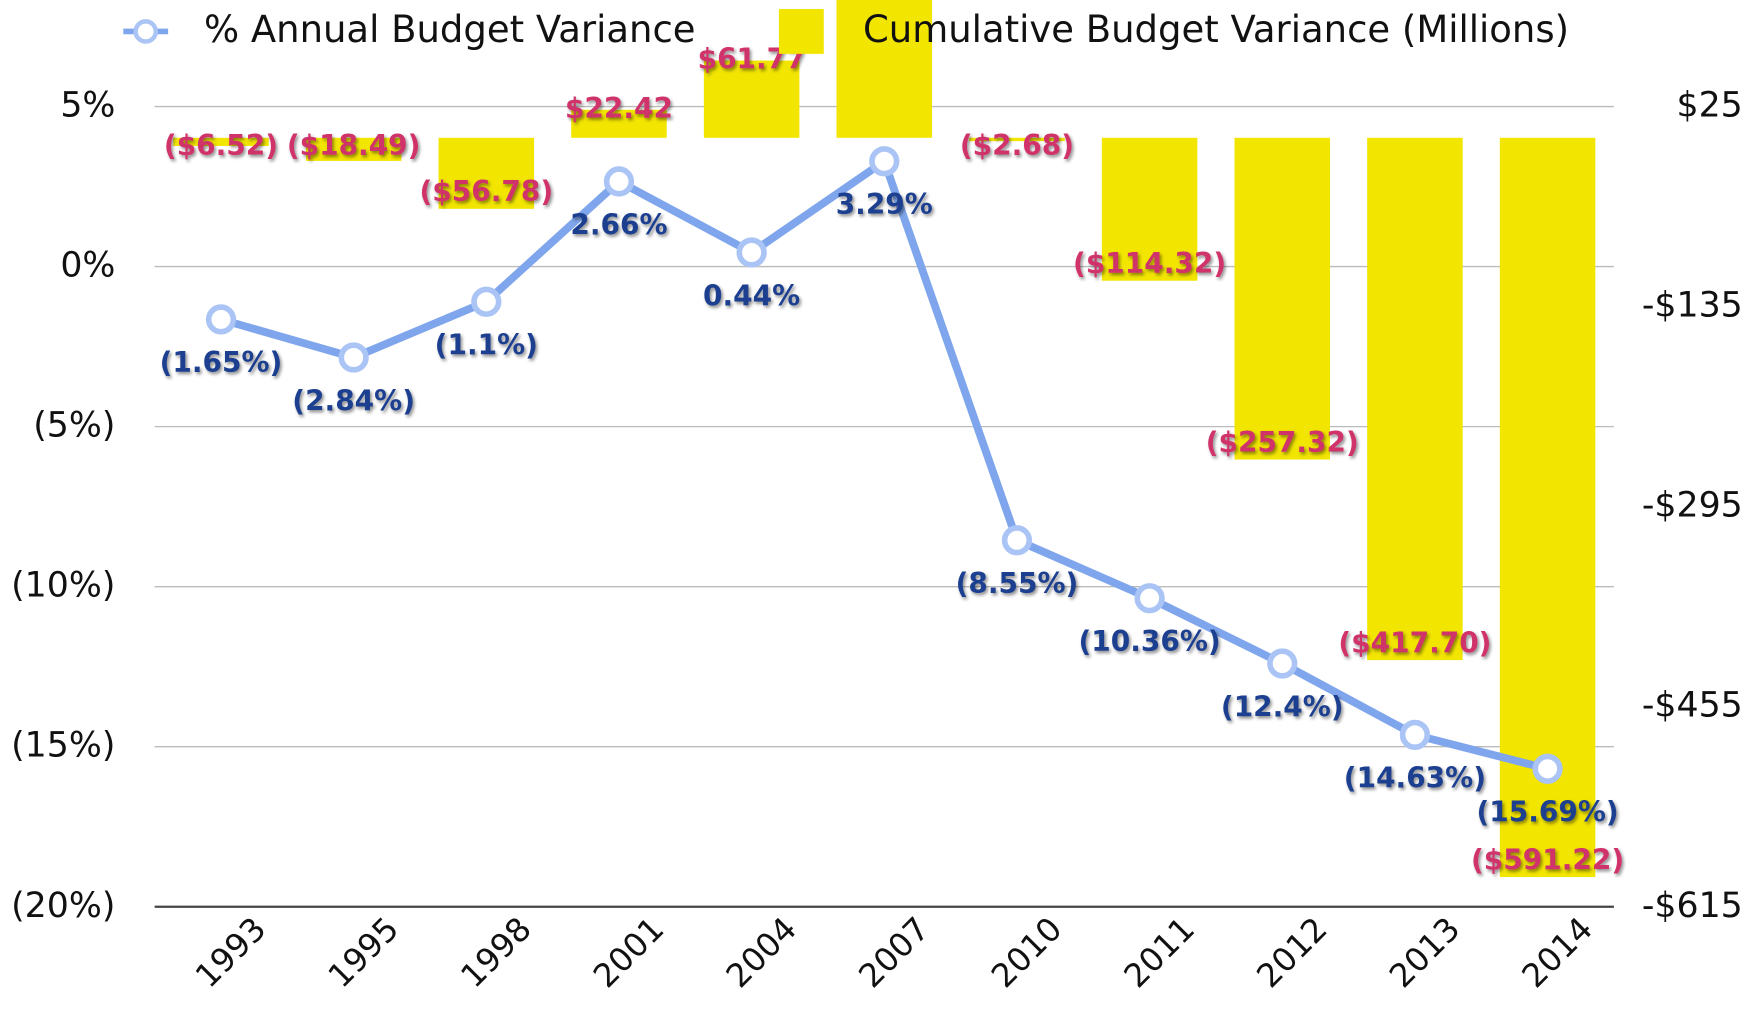 The width and height of the screenshot is (1754, 1029). Describe the element at coordinates (1149, 641) in the screenshot. I see `line-value-label: (10.36%)` at that location.